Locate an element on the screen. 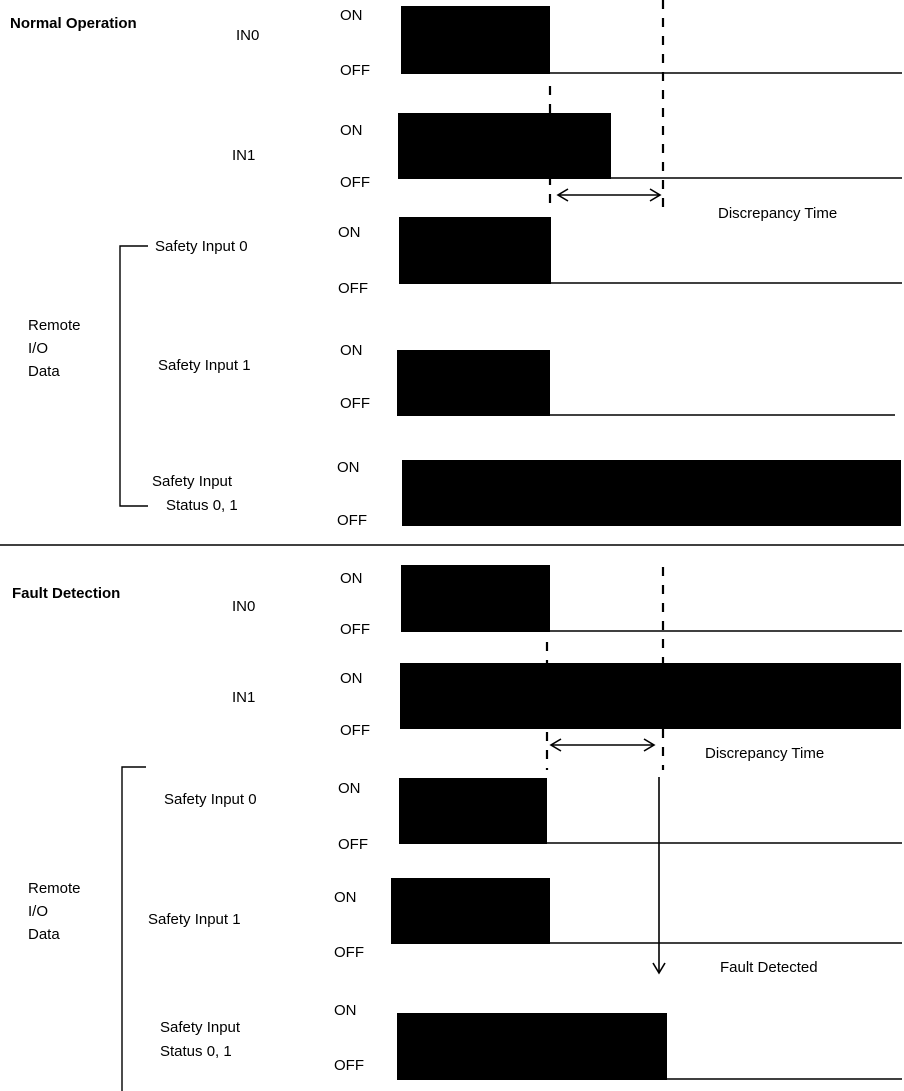  fault-detected-label: Fault Detected is located at coordinates (769, 967).